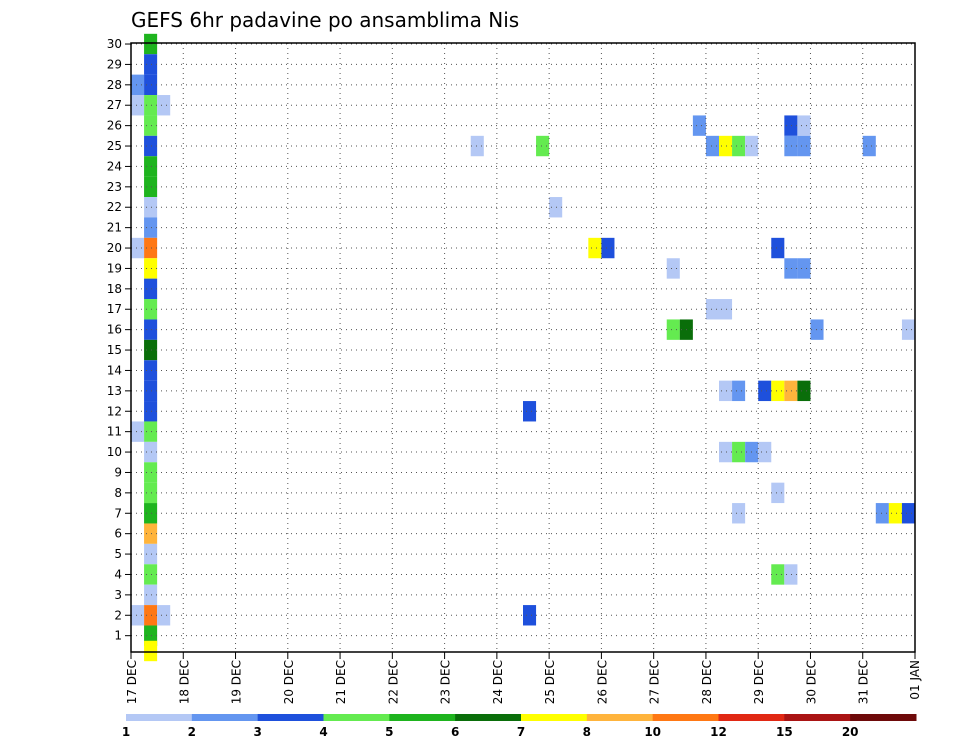 This screenshot has height=742, width=960. Describe the element at coordinates (325, 20) in the screenshot. I see `chart-title: GEFS 6hr padavine po ansamblima Nis` at that location.